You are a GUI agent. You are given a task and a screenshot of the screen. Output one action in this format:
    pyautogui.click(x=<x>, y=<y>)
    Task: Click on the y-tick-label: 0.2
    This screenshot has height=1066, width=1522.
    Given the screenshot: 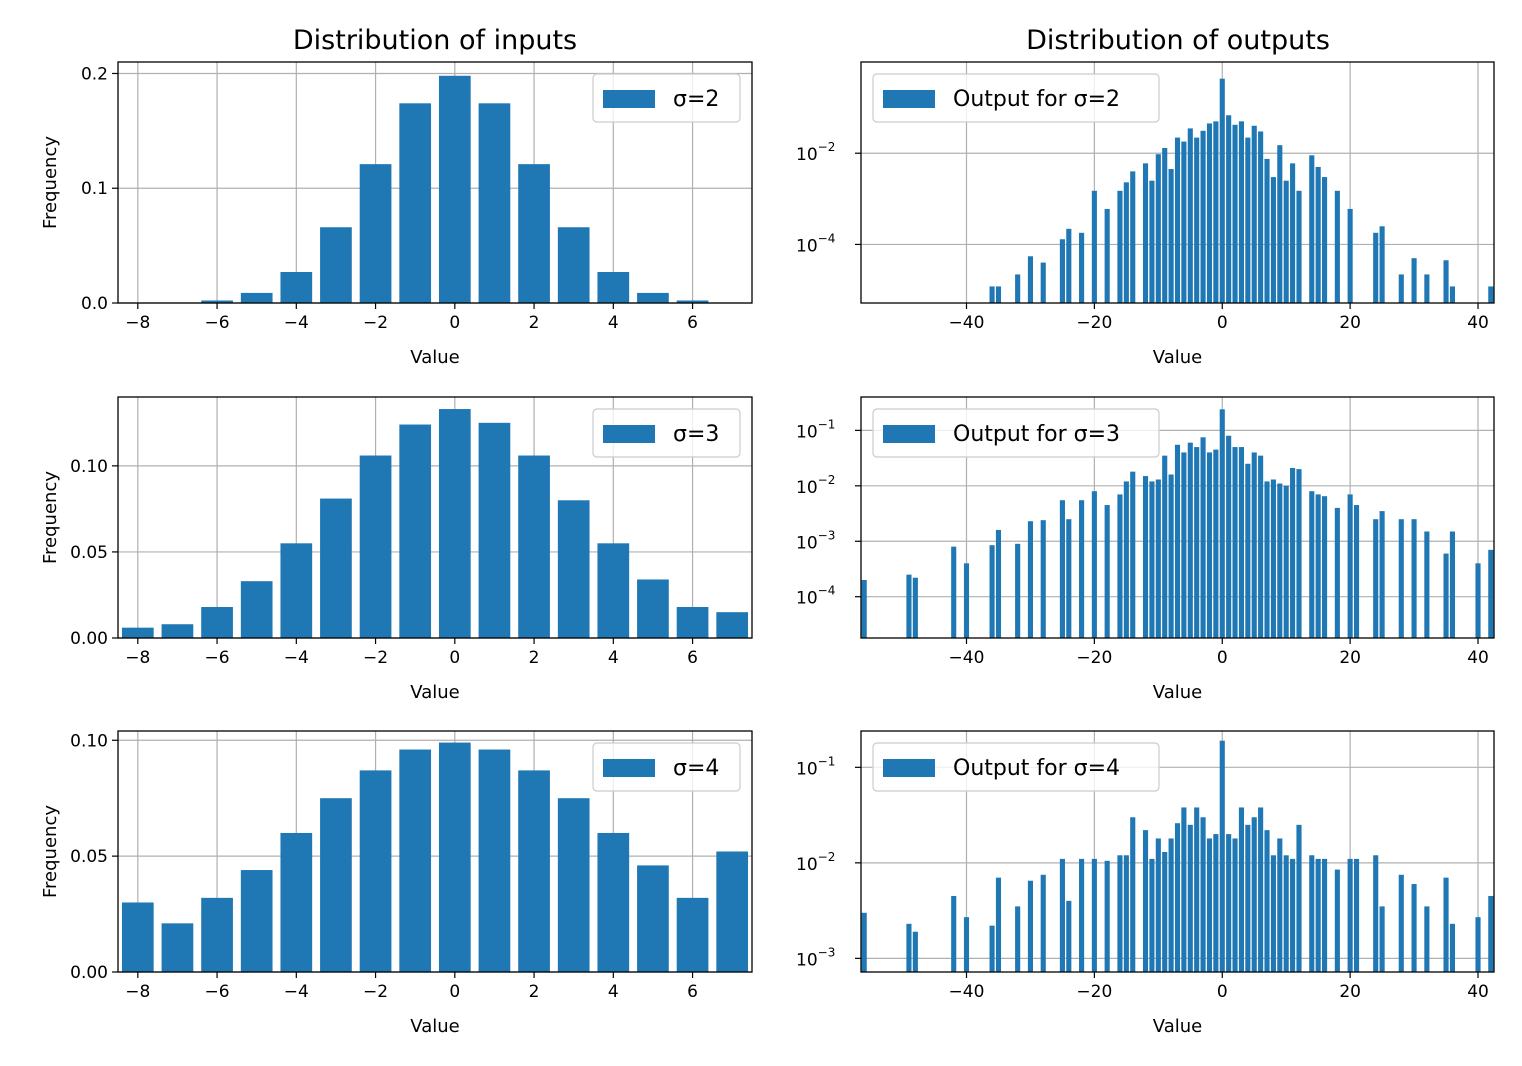 What is the action you would take?
    pyautogui.click(x=94, y=74)
    